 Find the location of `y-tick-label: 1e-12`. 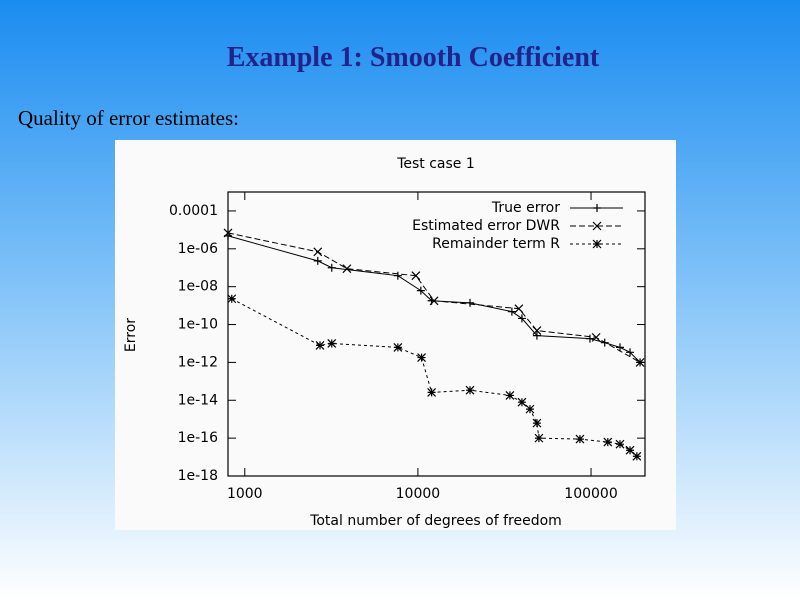

y-tick-label: 1e-12 is located at coordinates (198, 362).